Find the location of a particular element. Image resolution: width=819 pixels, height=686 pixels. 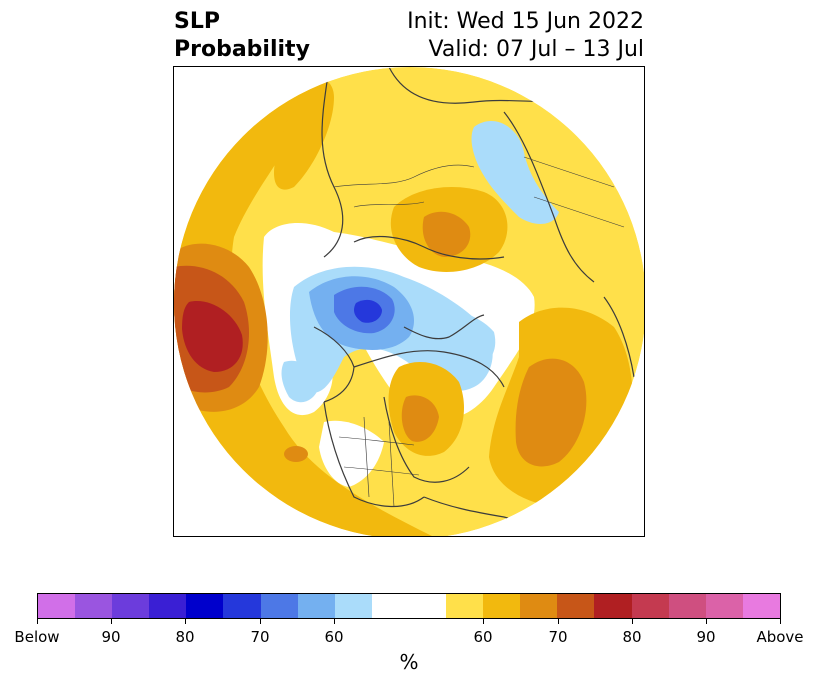

above-65-canada is located at coordinates (420, 418).